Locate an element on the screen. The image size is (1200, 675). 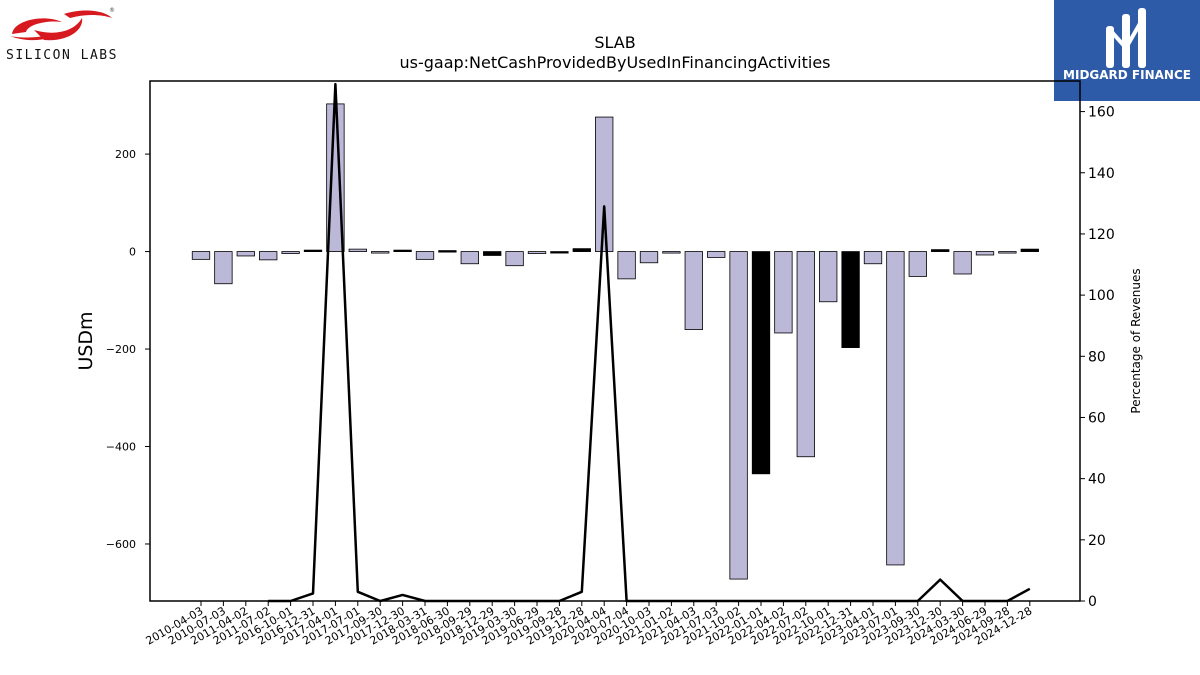
y-axis-label: USDm is located at coordinates (86, 340).